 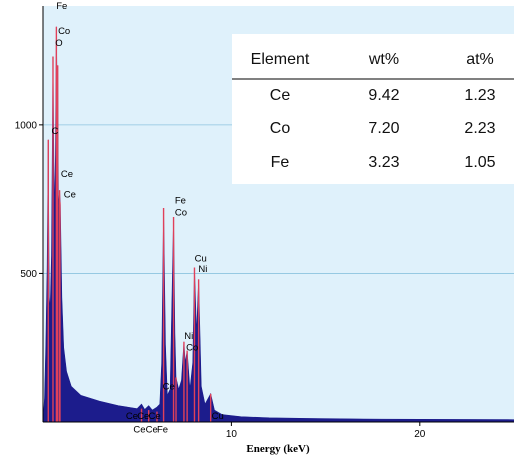 I want to click on table-cell: 1.05, so click(x=479, y=162).